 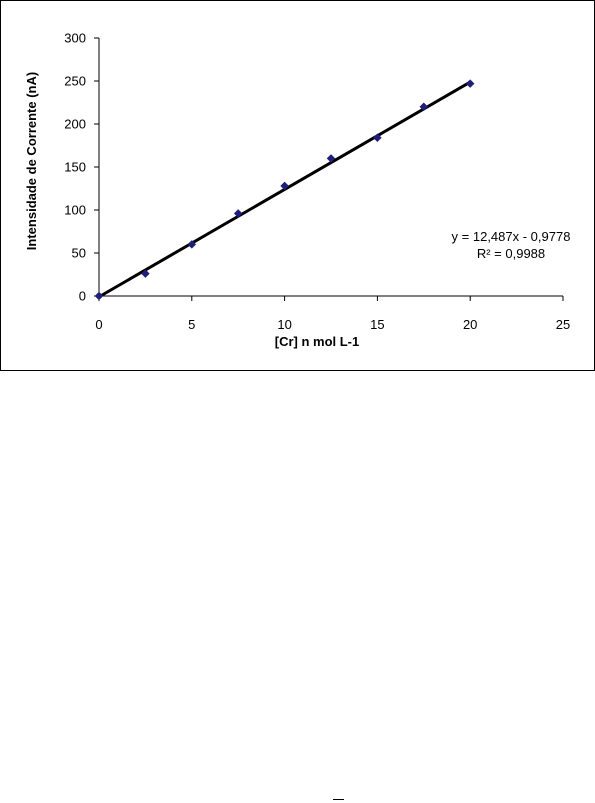 What do you see at coordinates (284, 324) in the screenshot?
I see `x-tick-label: 10` at bounding box center [284, 324].